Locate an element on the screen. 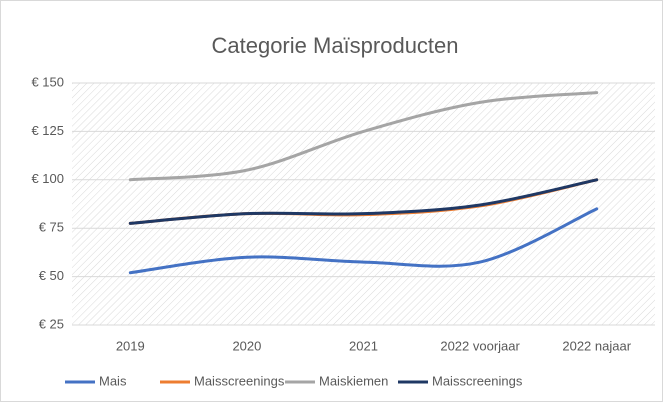 This screenshot has width=663, height=402. x-tick-label: 2022 voorjaar is located at coordinates (480, 345).